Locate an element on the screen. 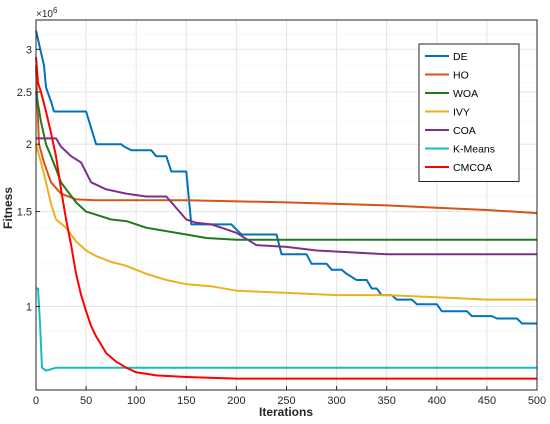 This screenshot has width=550, height=424. legend-box is located at coordinates (469, 112).